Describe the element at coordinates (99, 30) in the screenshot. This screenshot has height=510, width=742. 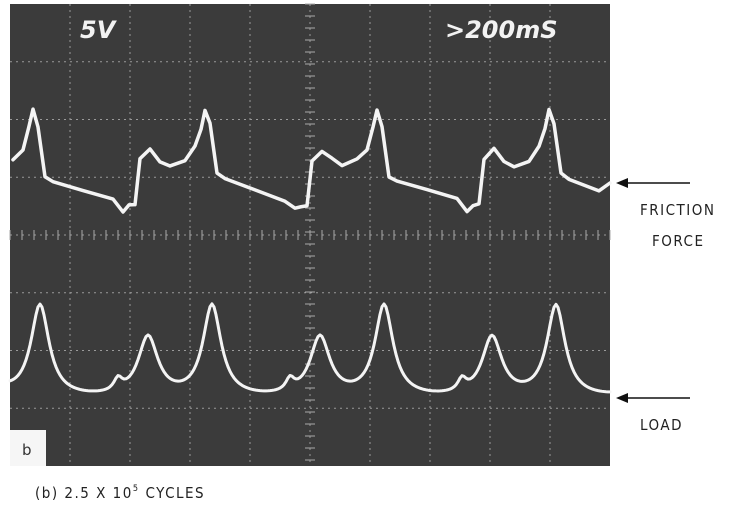
I see `volts-per-div: 5V` at that location.